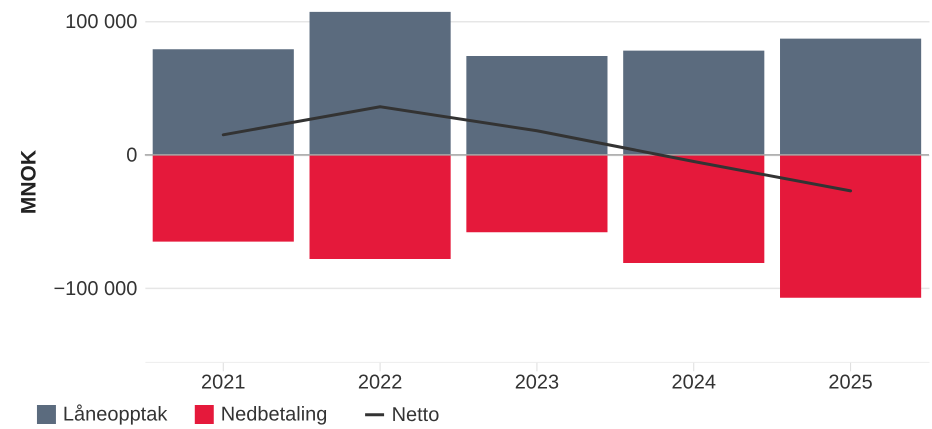 Image resolution: width=932 pixels, height=429 pixels. Describe the element at coordinates (28, 182) in the screenshot. I see `y-axis-title: MNOK` at that location.